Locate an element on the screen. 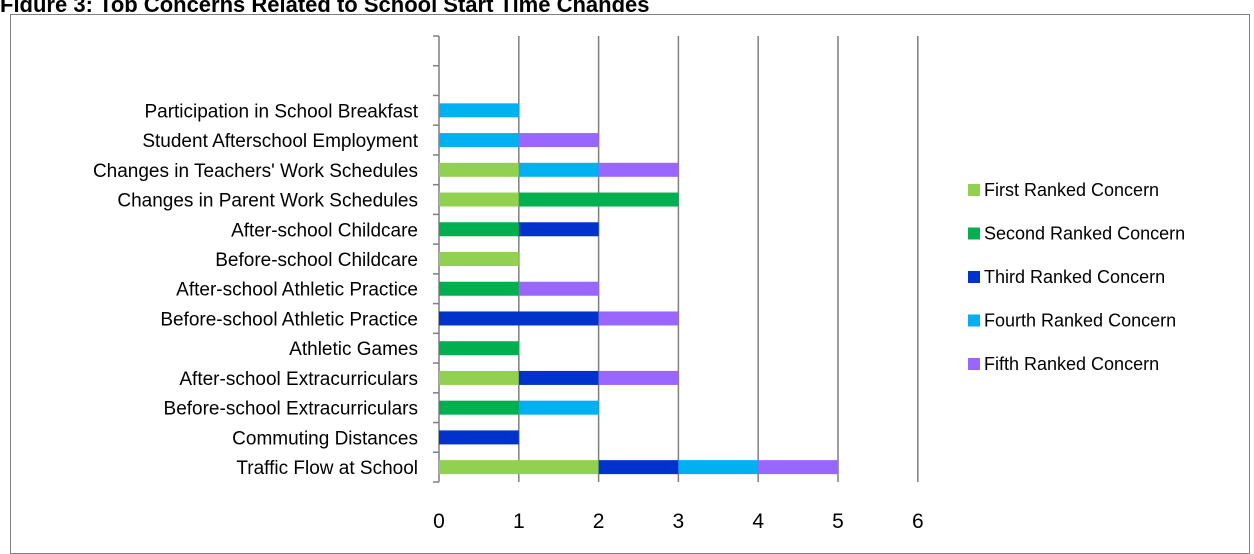  category-axis is located at coordinates (436, 259).